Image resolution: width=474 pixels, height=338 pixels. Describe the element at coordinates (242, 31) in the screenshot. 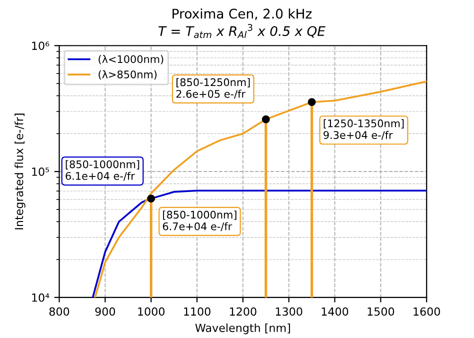

I see `chart-subtitle: T = T$_{atm}$ x R$_{Al}$$^{3}$ x 0.5 x QE` at that location.